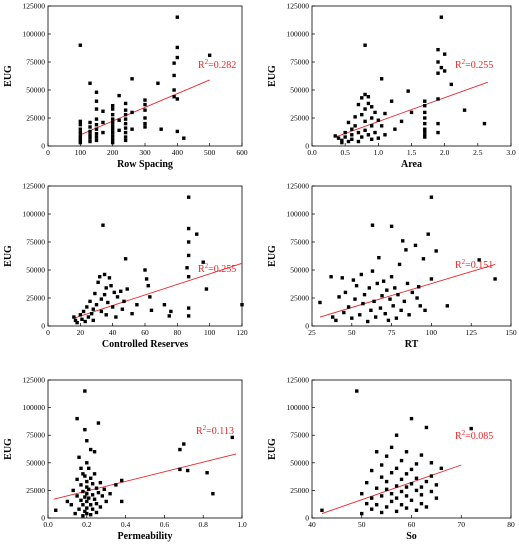 The image size is (519, 550). What do you see at coordinates (215, 430) in the screenshot?
I see `r-squared-annotation: R2=0.113` at bounding box center [215, 430].